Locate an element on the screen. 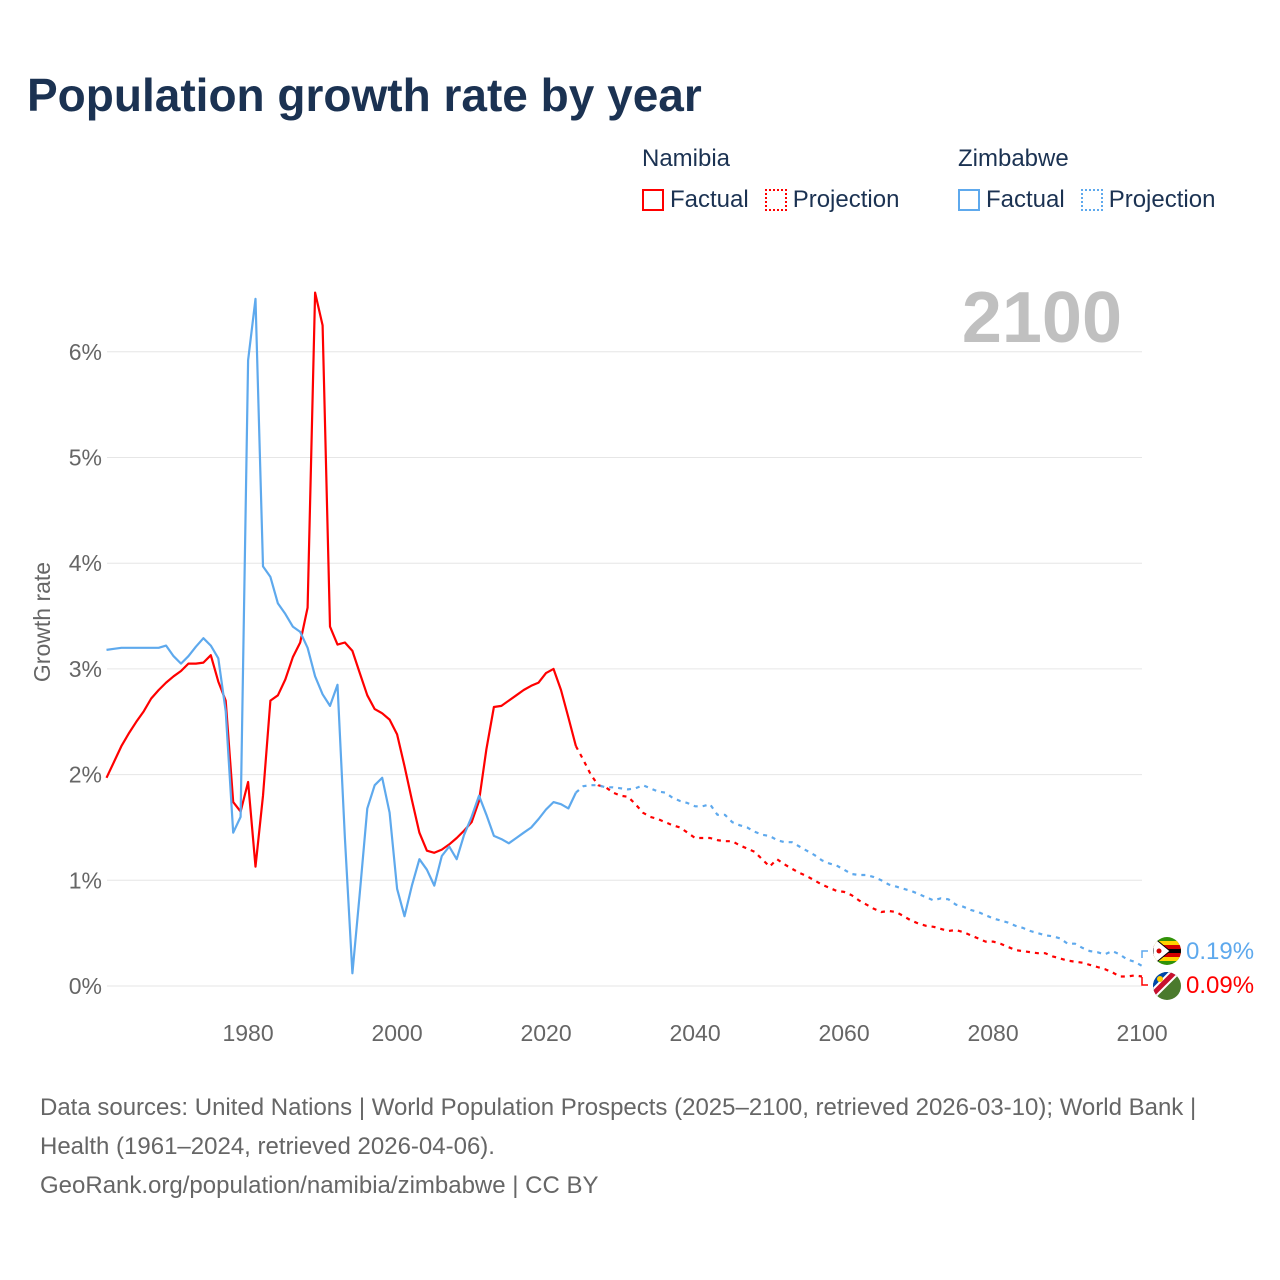 The width and height of the screenshot is (1280, 1280). y-tick-label: 1% is located at coordinates (85, 880).